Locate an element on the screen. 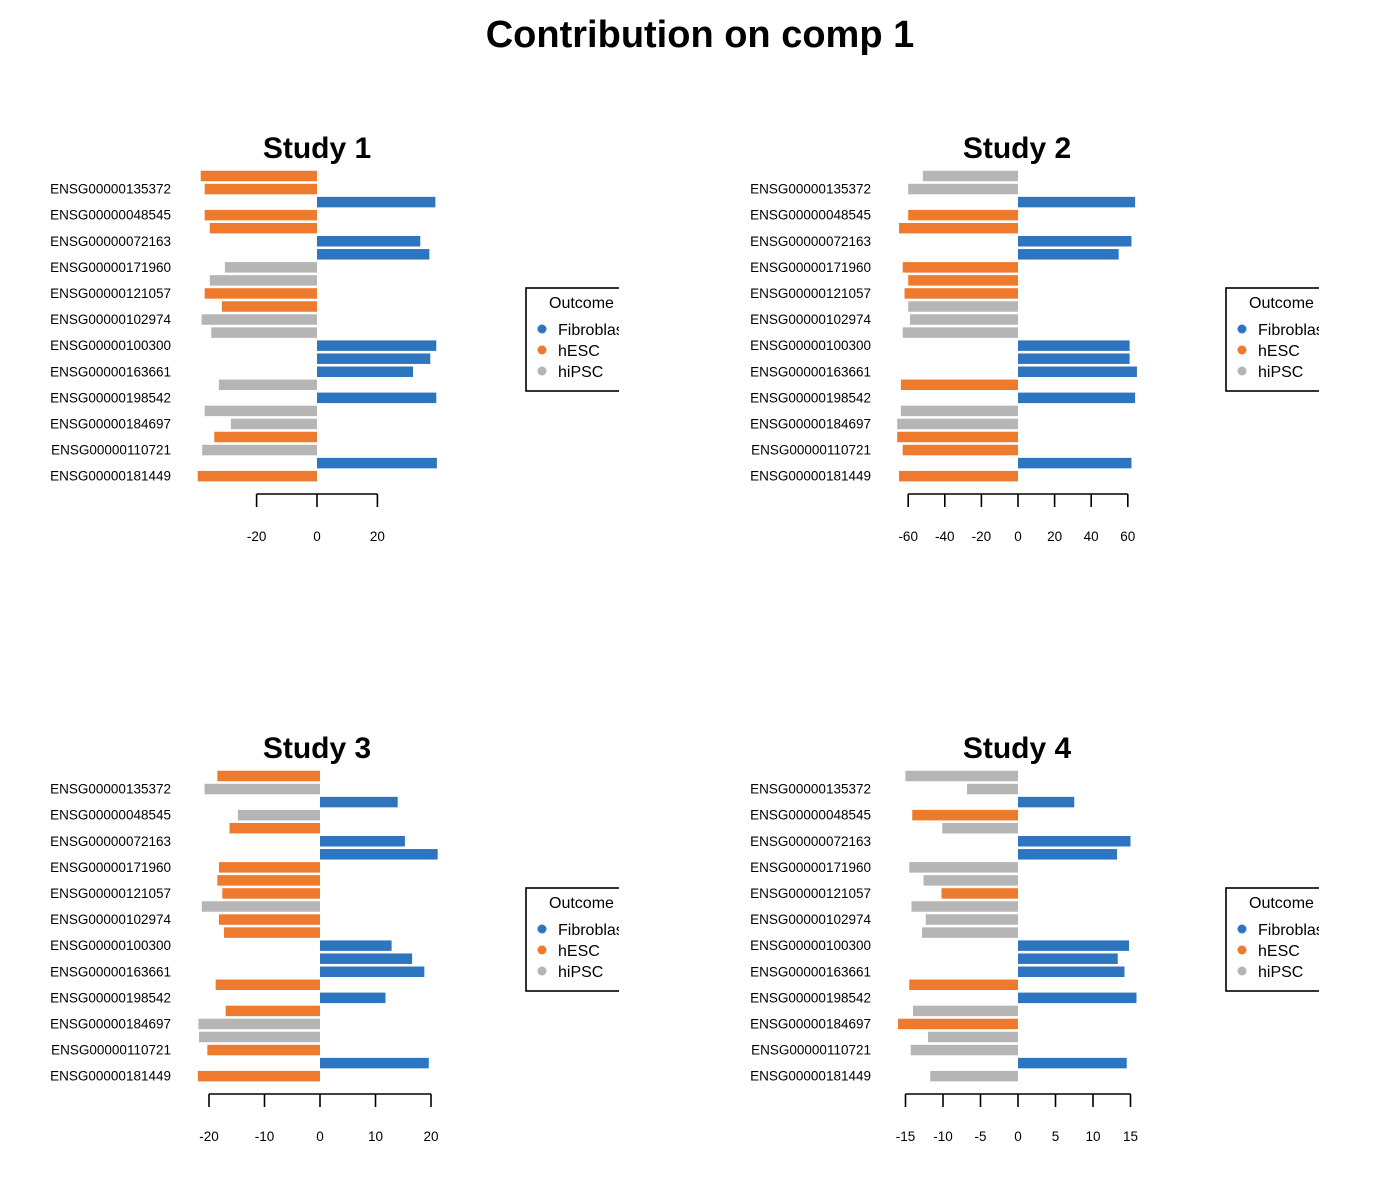 The width and height of the screenshot is (1400, 1200). x-tick-label: -60 is located at coordinates (908, 536).